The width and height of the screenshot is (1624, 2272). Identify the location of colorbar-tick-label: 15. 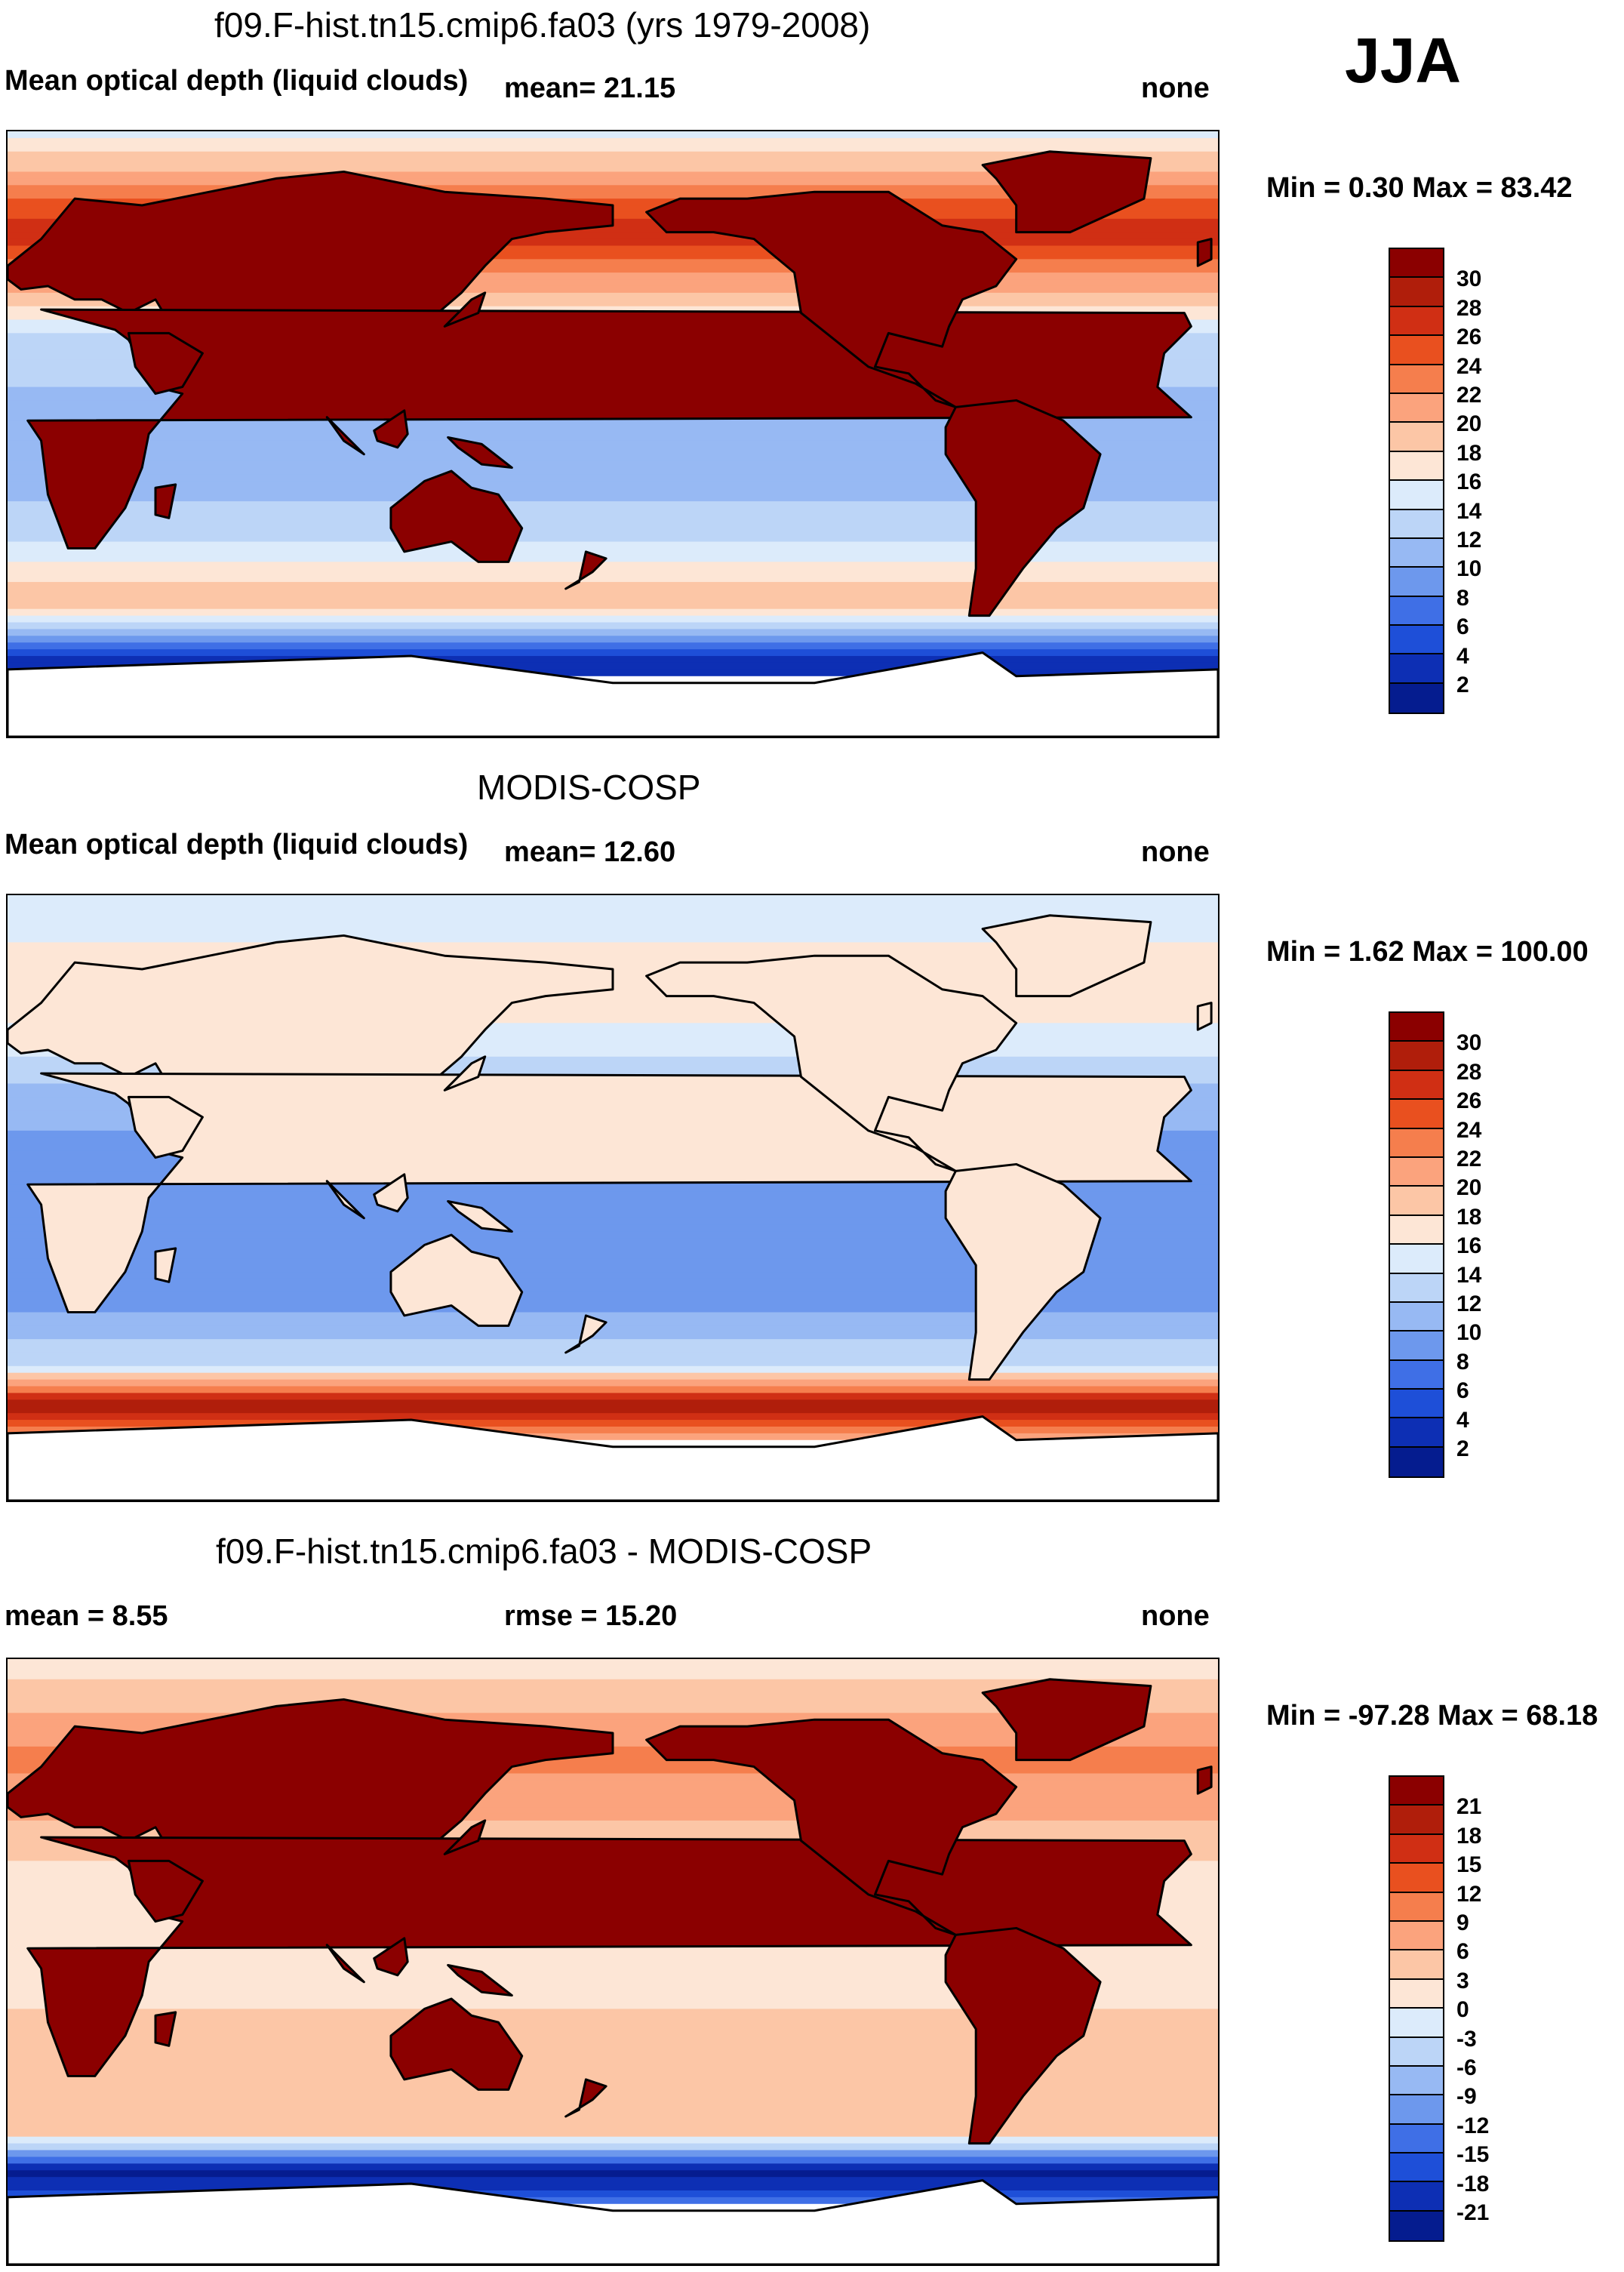
(1469, 1865).